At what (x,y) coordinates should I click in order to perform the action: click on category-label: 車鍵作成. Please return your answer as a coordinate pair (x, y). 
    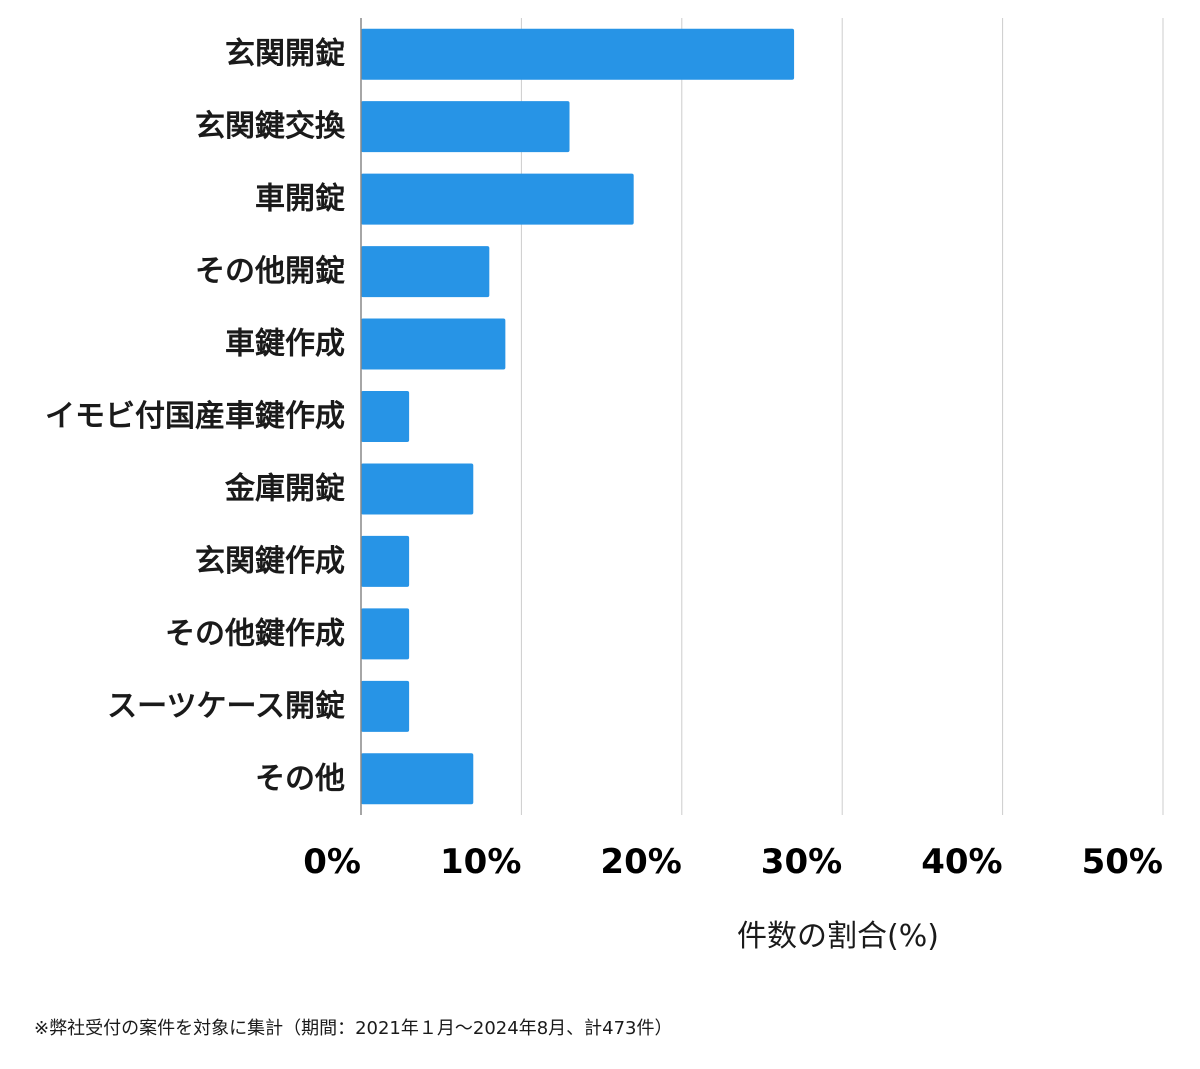
    Looking at the image, I should click on (285, 344).